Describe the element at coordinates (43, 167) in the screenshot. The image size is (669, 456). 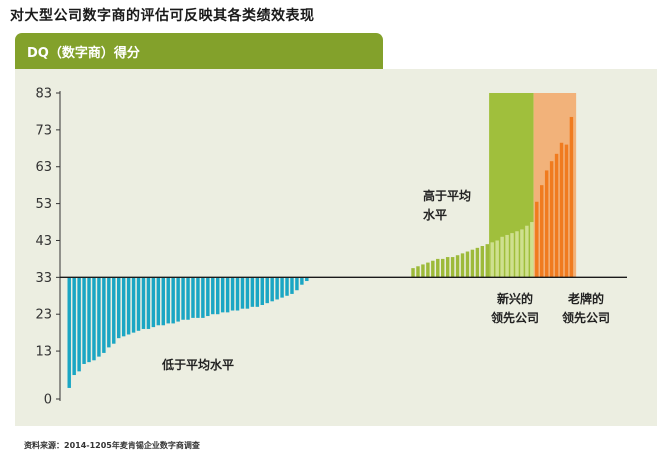
I see `y-tick-label-63: 63` at that location.